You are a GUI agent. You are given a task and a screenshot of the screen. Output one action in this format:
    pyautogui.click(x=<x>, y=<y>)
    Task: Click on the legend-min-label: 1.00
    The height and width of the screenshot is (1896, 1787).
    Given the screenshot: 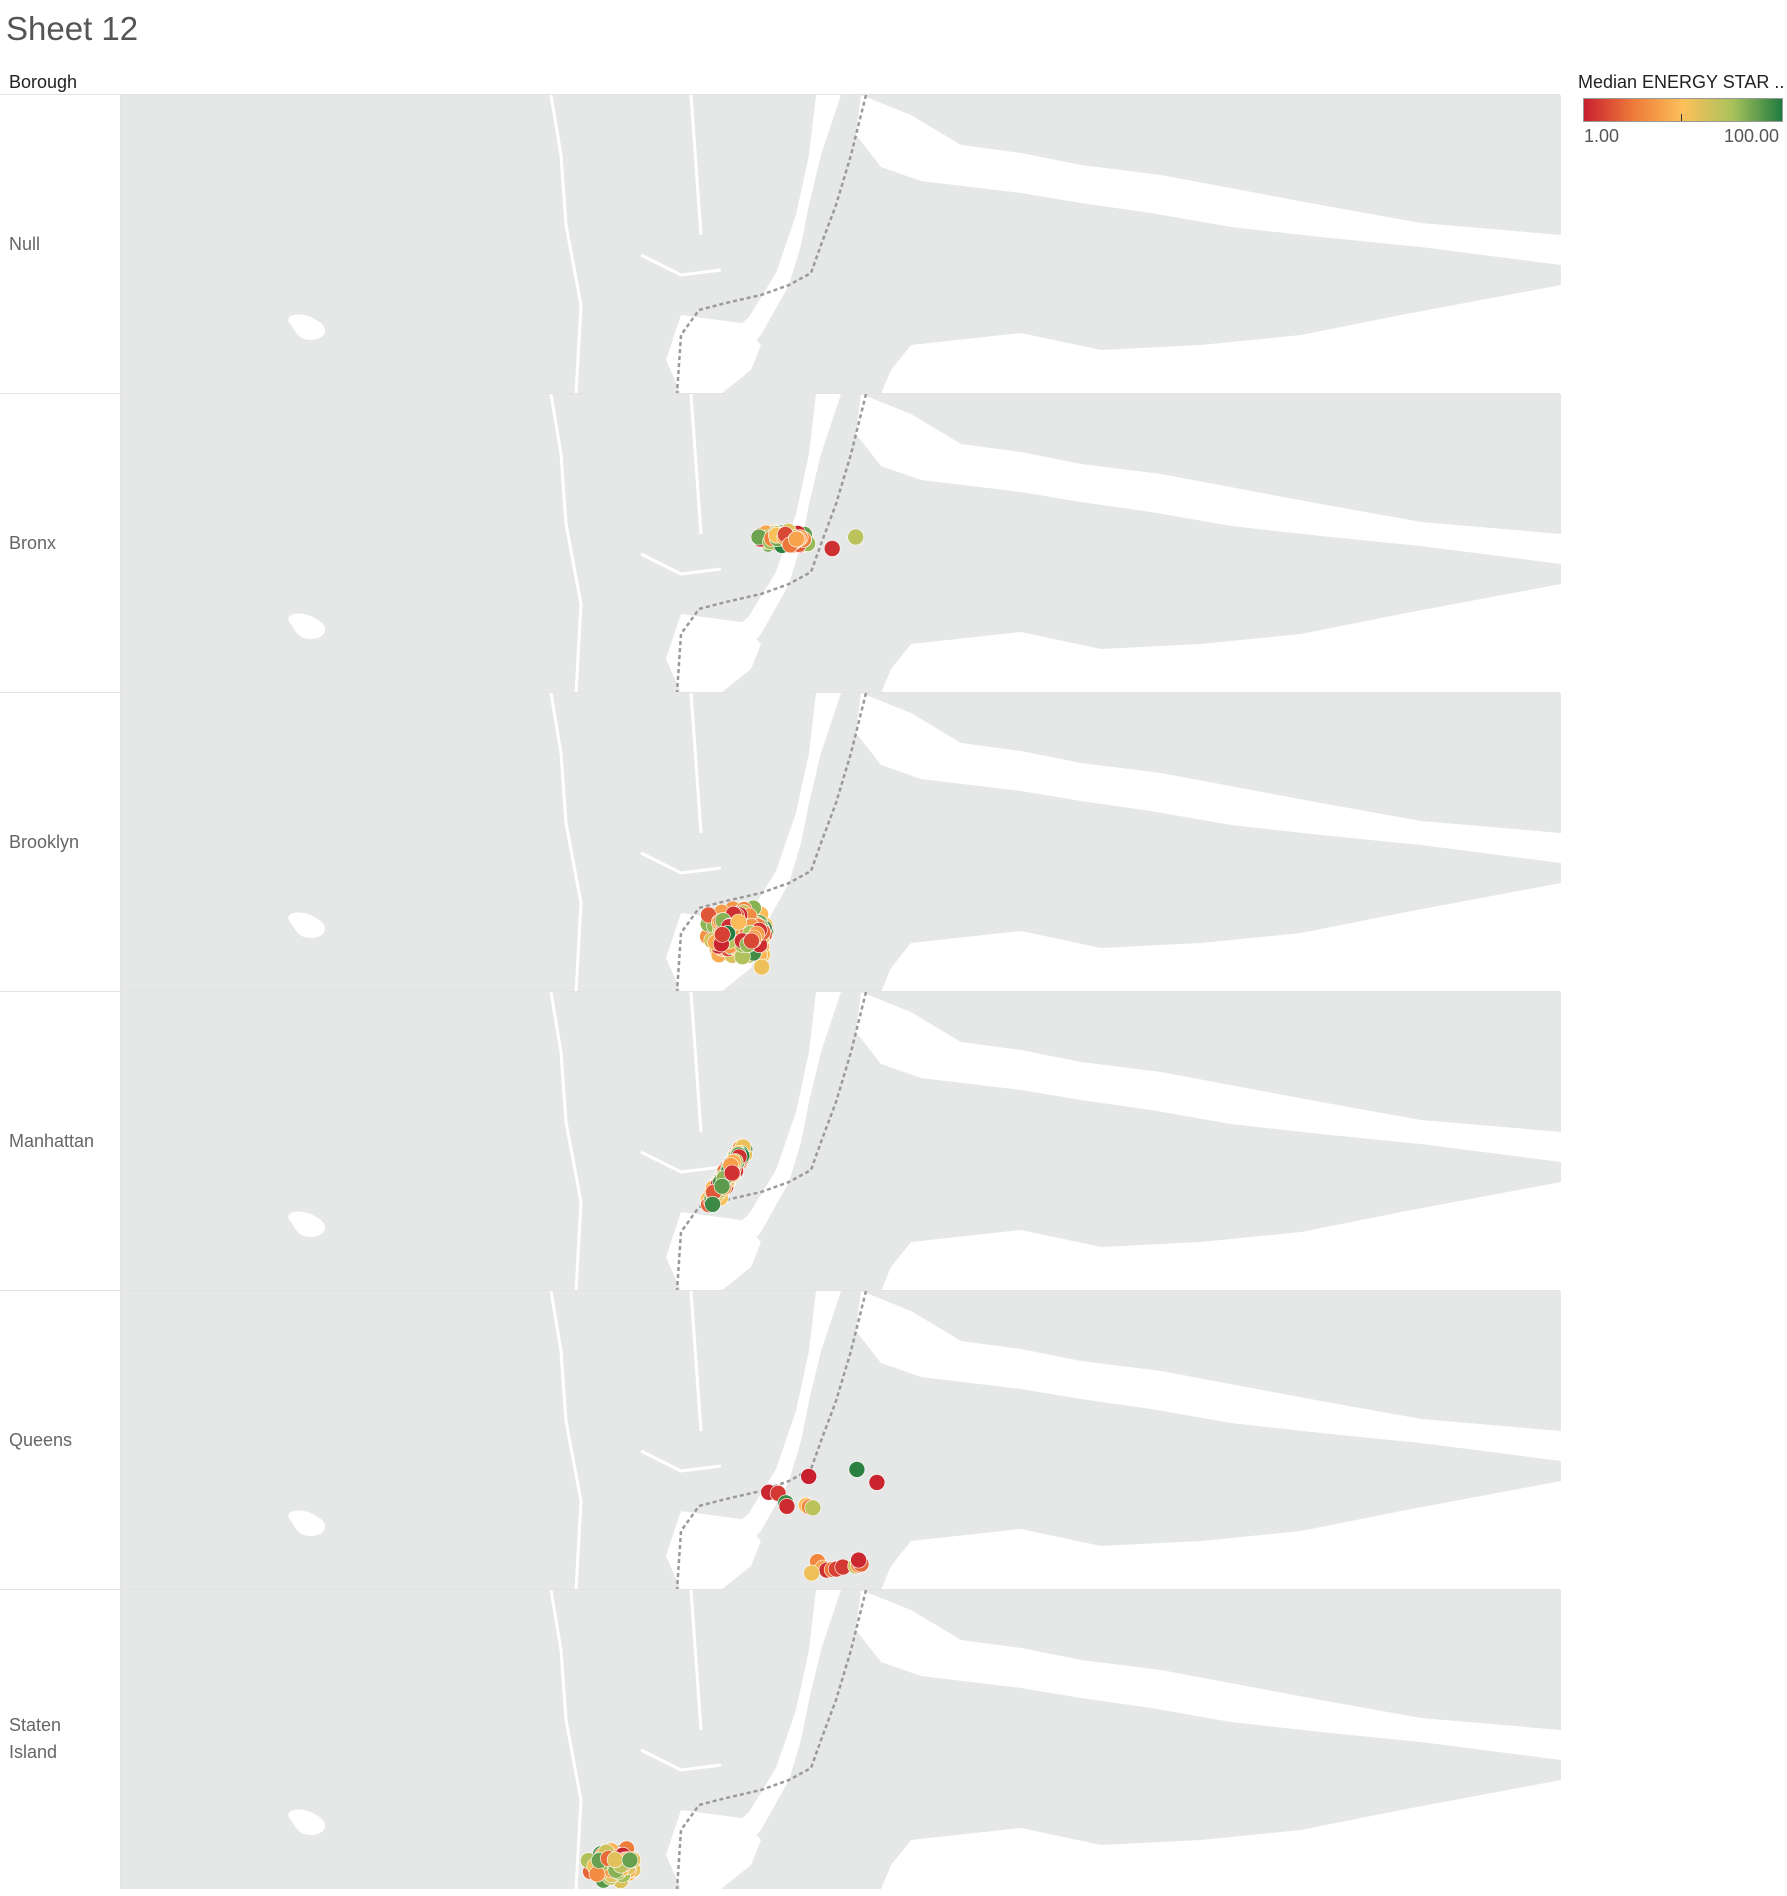 What is the action you would take?
    pyautogui.click(x=1602, y=136)
    